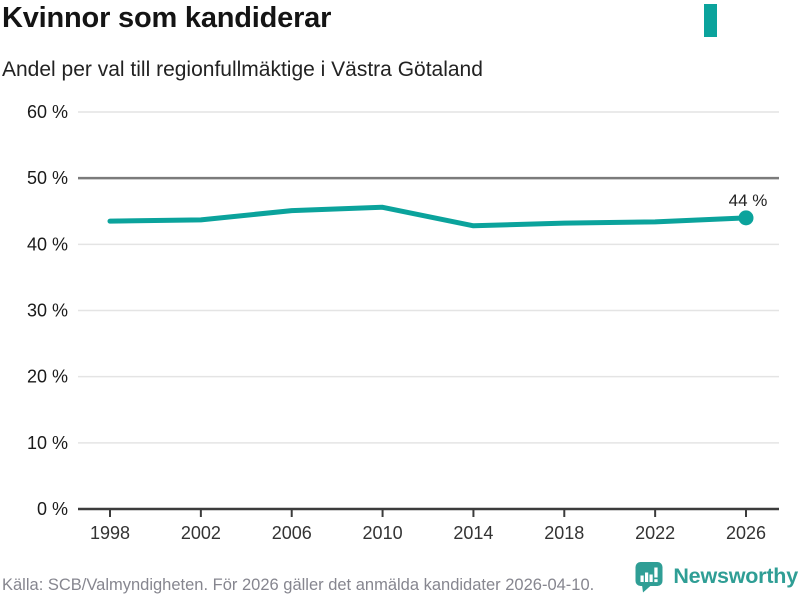 Image resolution: width=800 pixels, height=600 pixels. I want to click on newsworthy-icon, so click(649, 577).